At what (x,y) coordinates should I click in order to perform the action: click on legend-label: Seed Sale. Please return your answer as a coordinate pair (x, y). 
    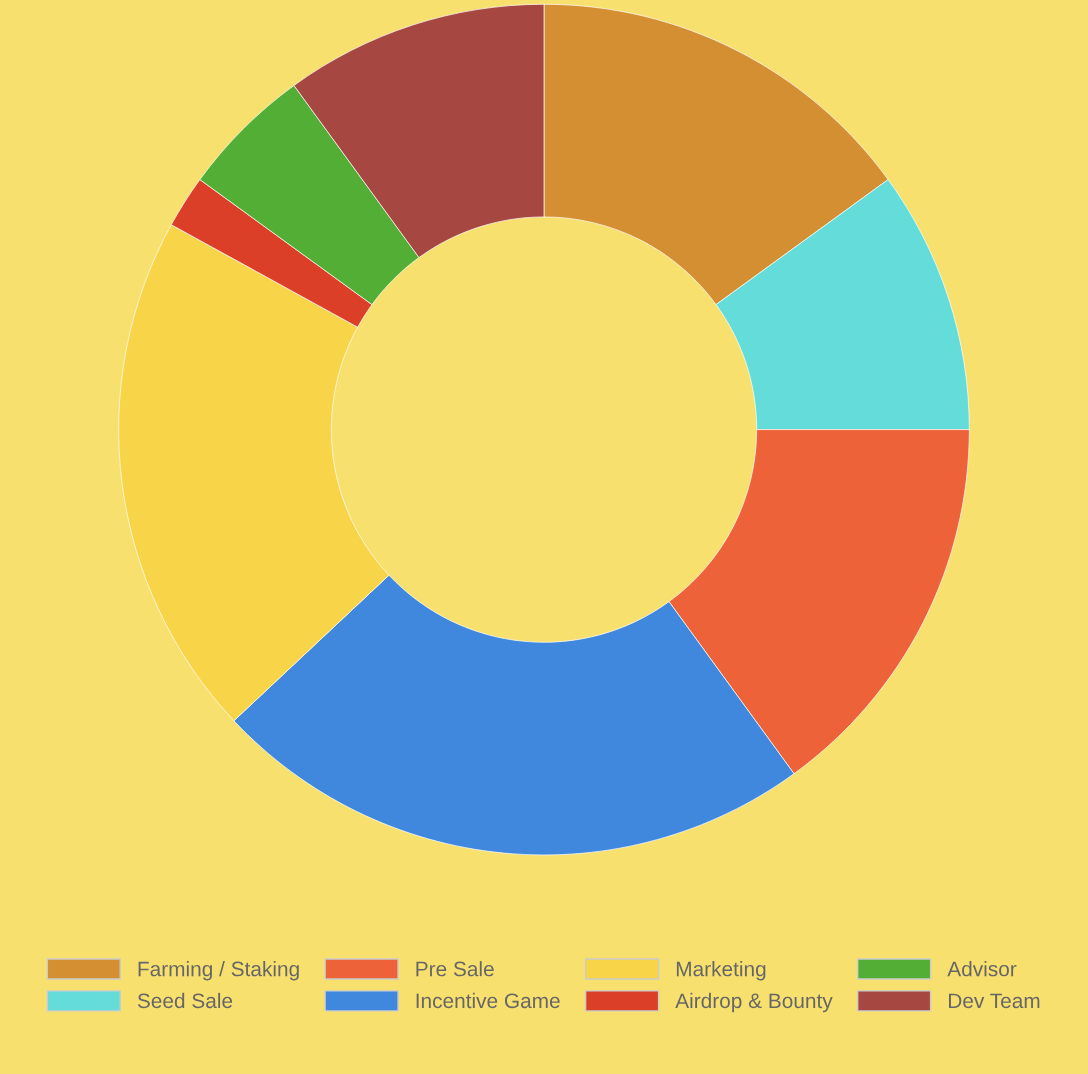
    Looking at the image, I should click on (185, 1000).